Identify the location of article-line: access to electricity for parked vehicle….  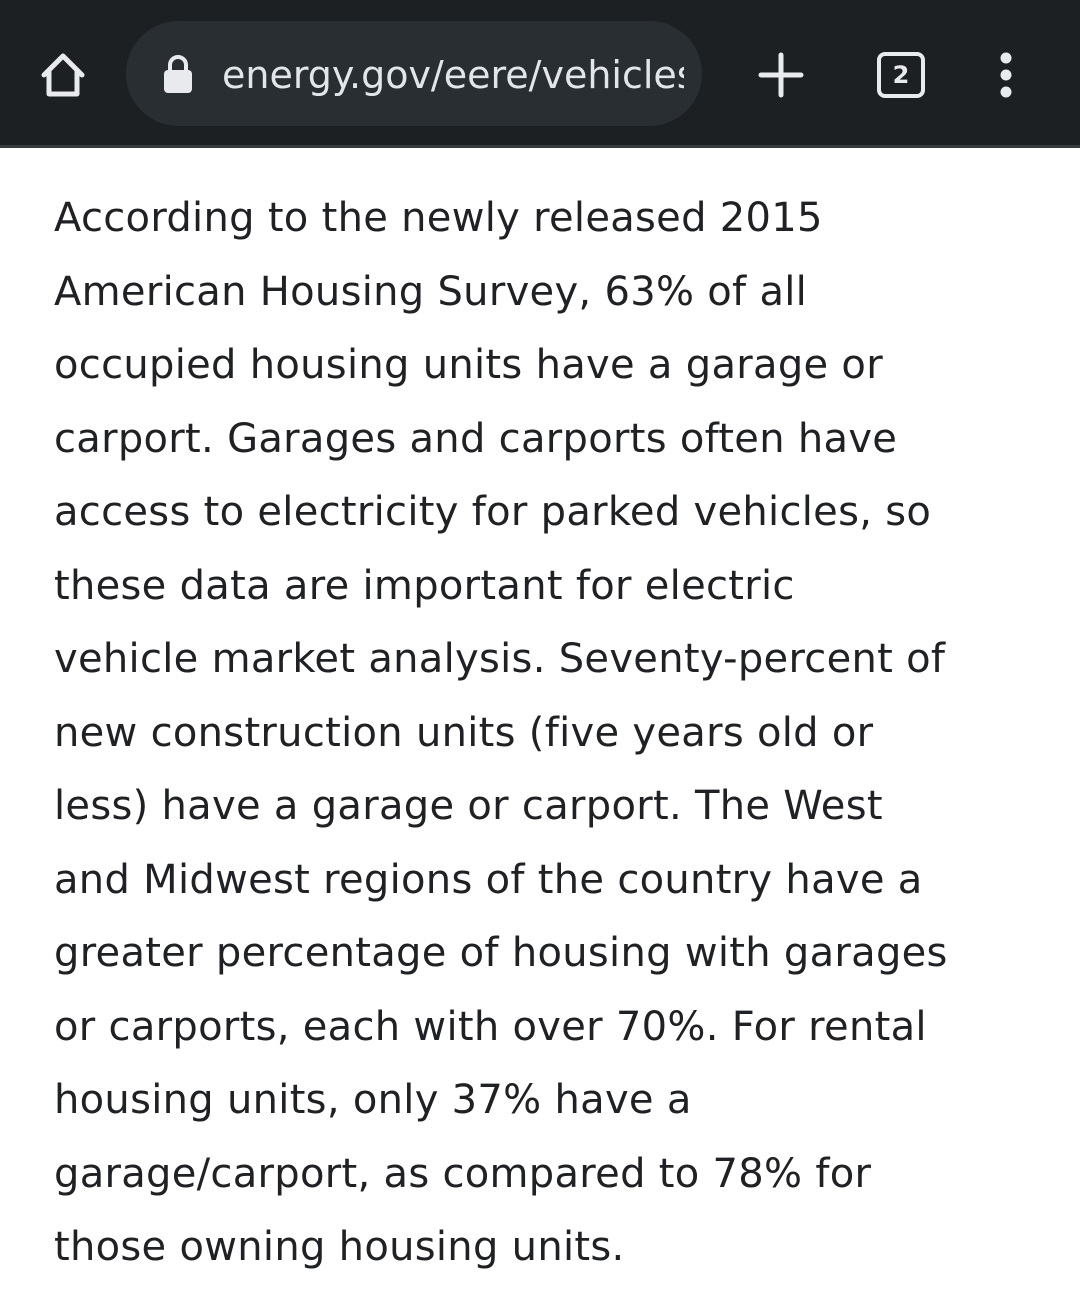
(493, 512).